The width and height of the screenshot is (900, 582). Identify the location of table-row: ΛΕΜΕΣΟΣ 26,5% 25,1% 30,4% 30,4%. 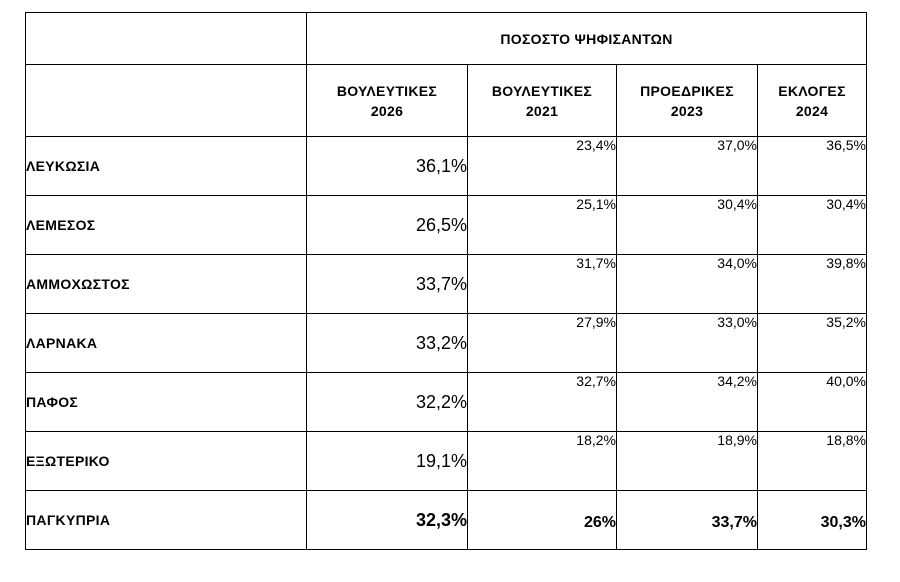
(446, 225).